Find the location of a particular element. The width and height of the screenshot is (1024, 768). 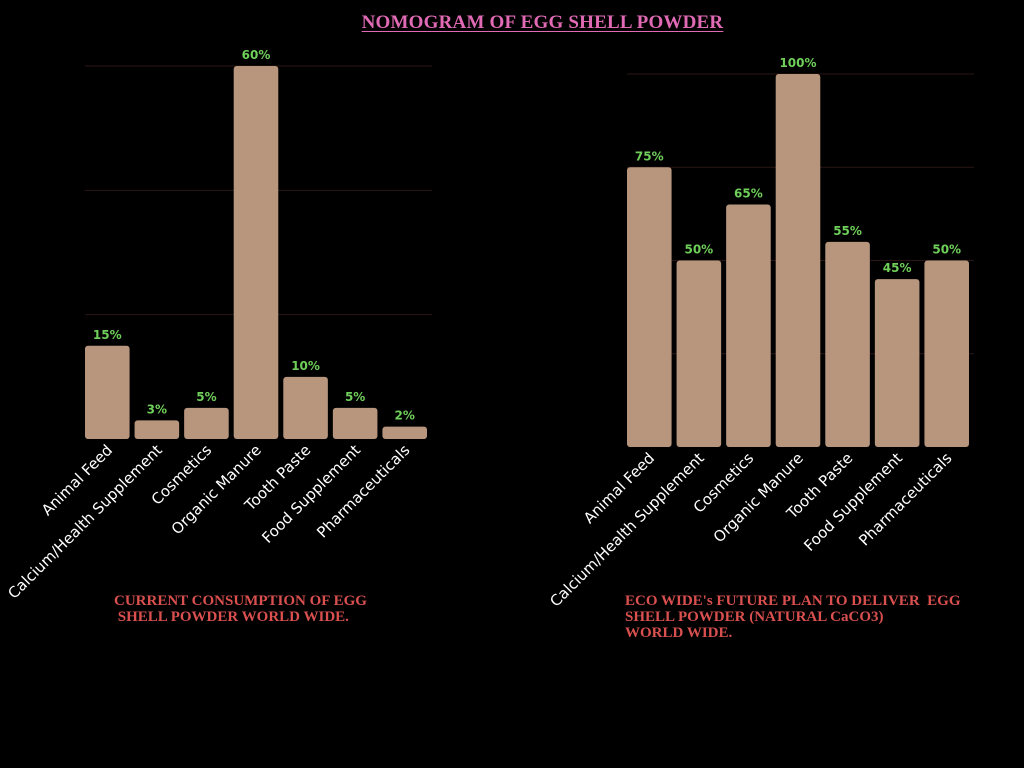

data-label: 10% is located at coordinates (305, 366).